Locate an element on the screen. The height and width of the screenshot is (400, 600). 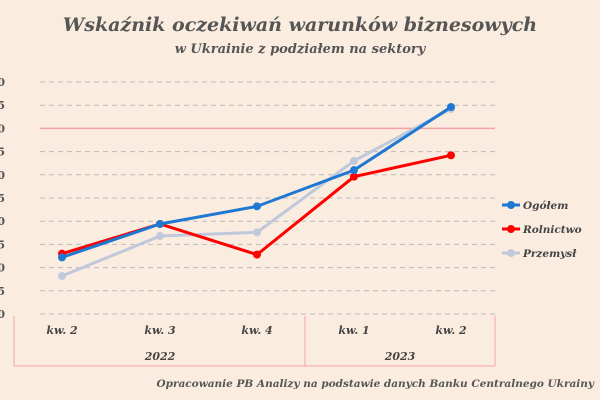
y-tick-label: 55,0 is located at coordinates (2, 82).